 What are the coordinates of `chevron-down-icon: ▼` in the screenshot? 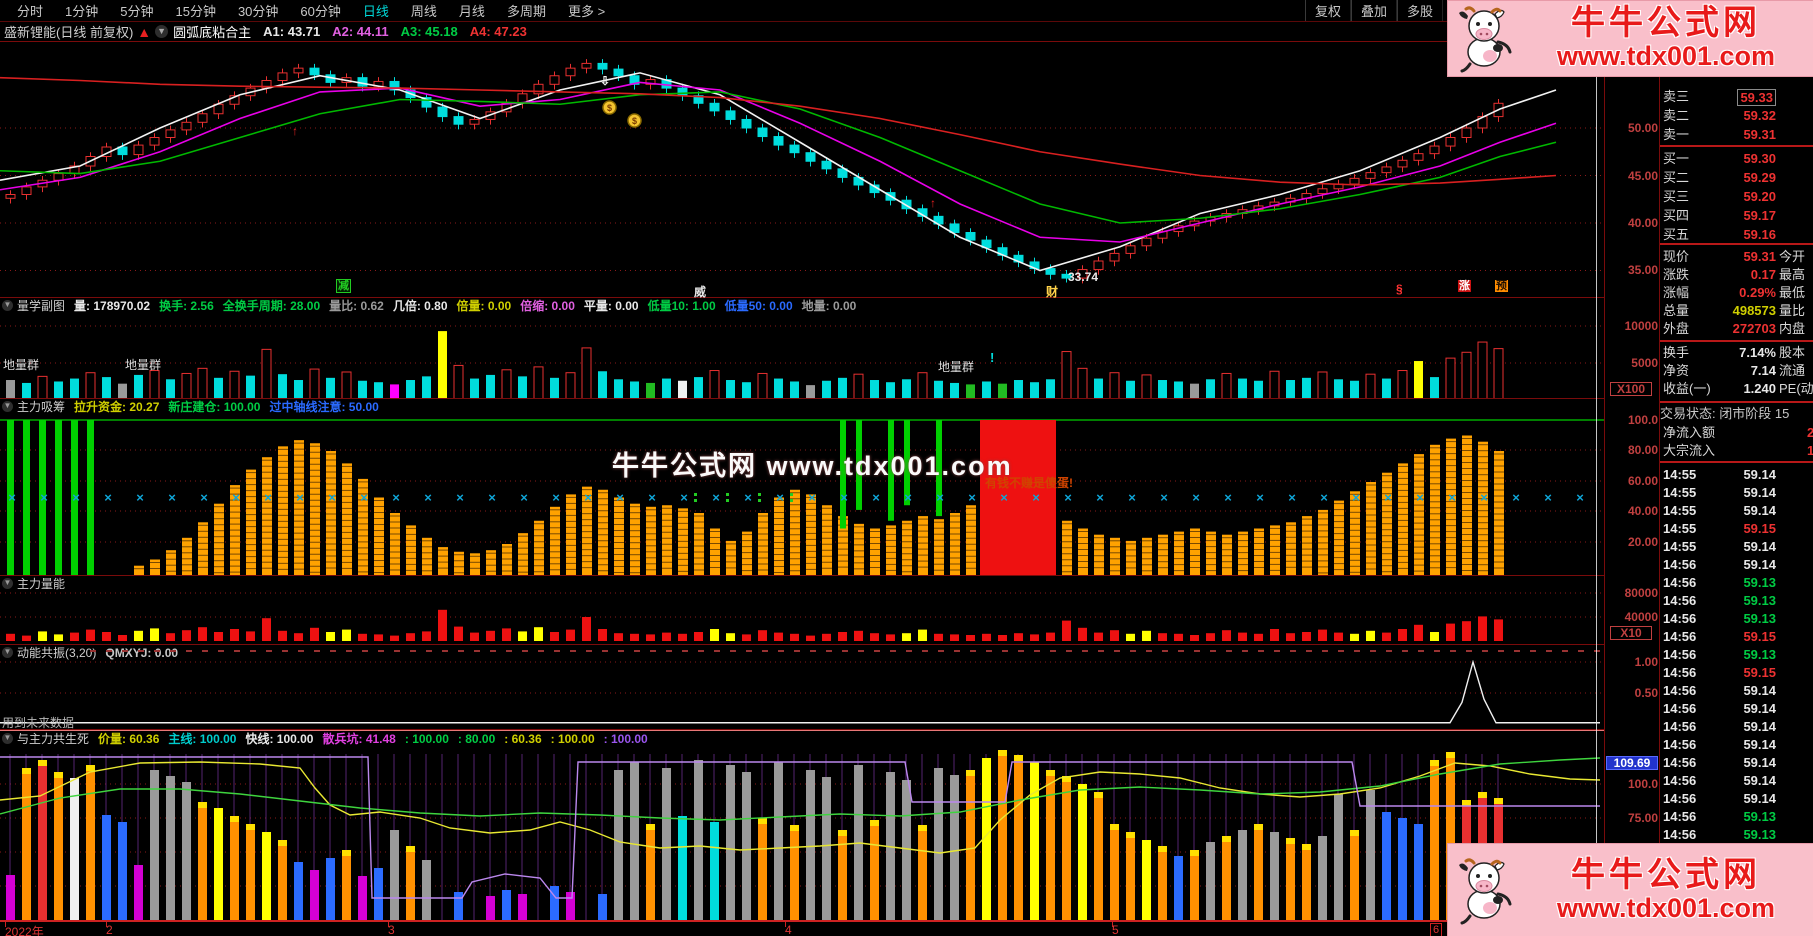 It's located at (162, 31).